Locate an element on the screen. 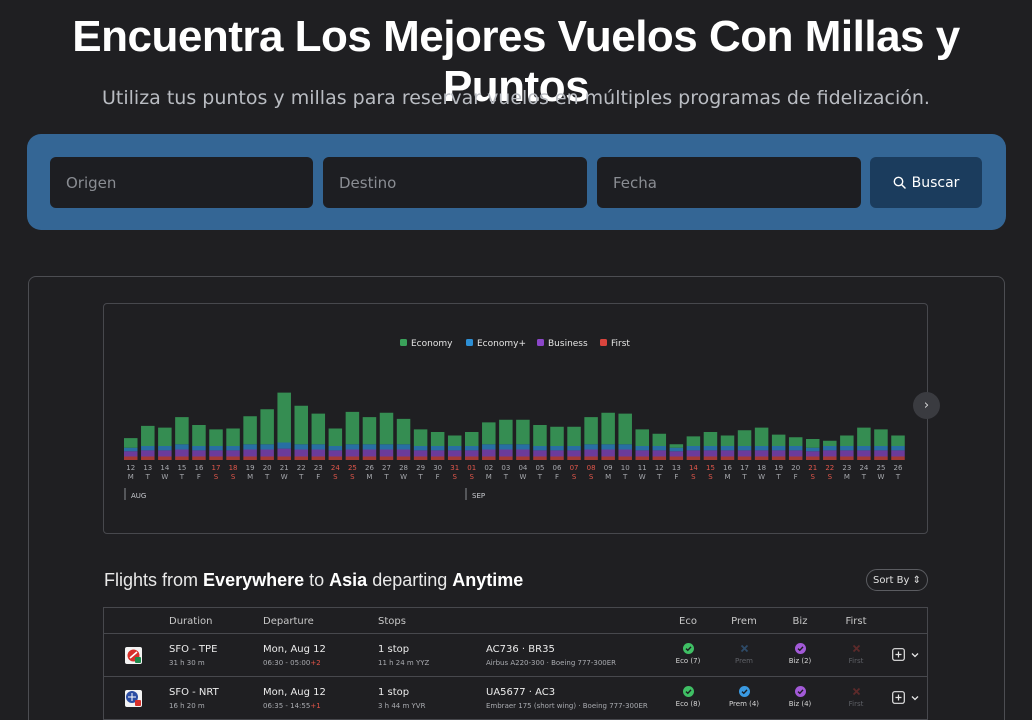  biz-availability: Biz (2) is located at coordinates (800, 654).